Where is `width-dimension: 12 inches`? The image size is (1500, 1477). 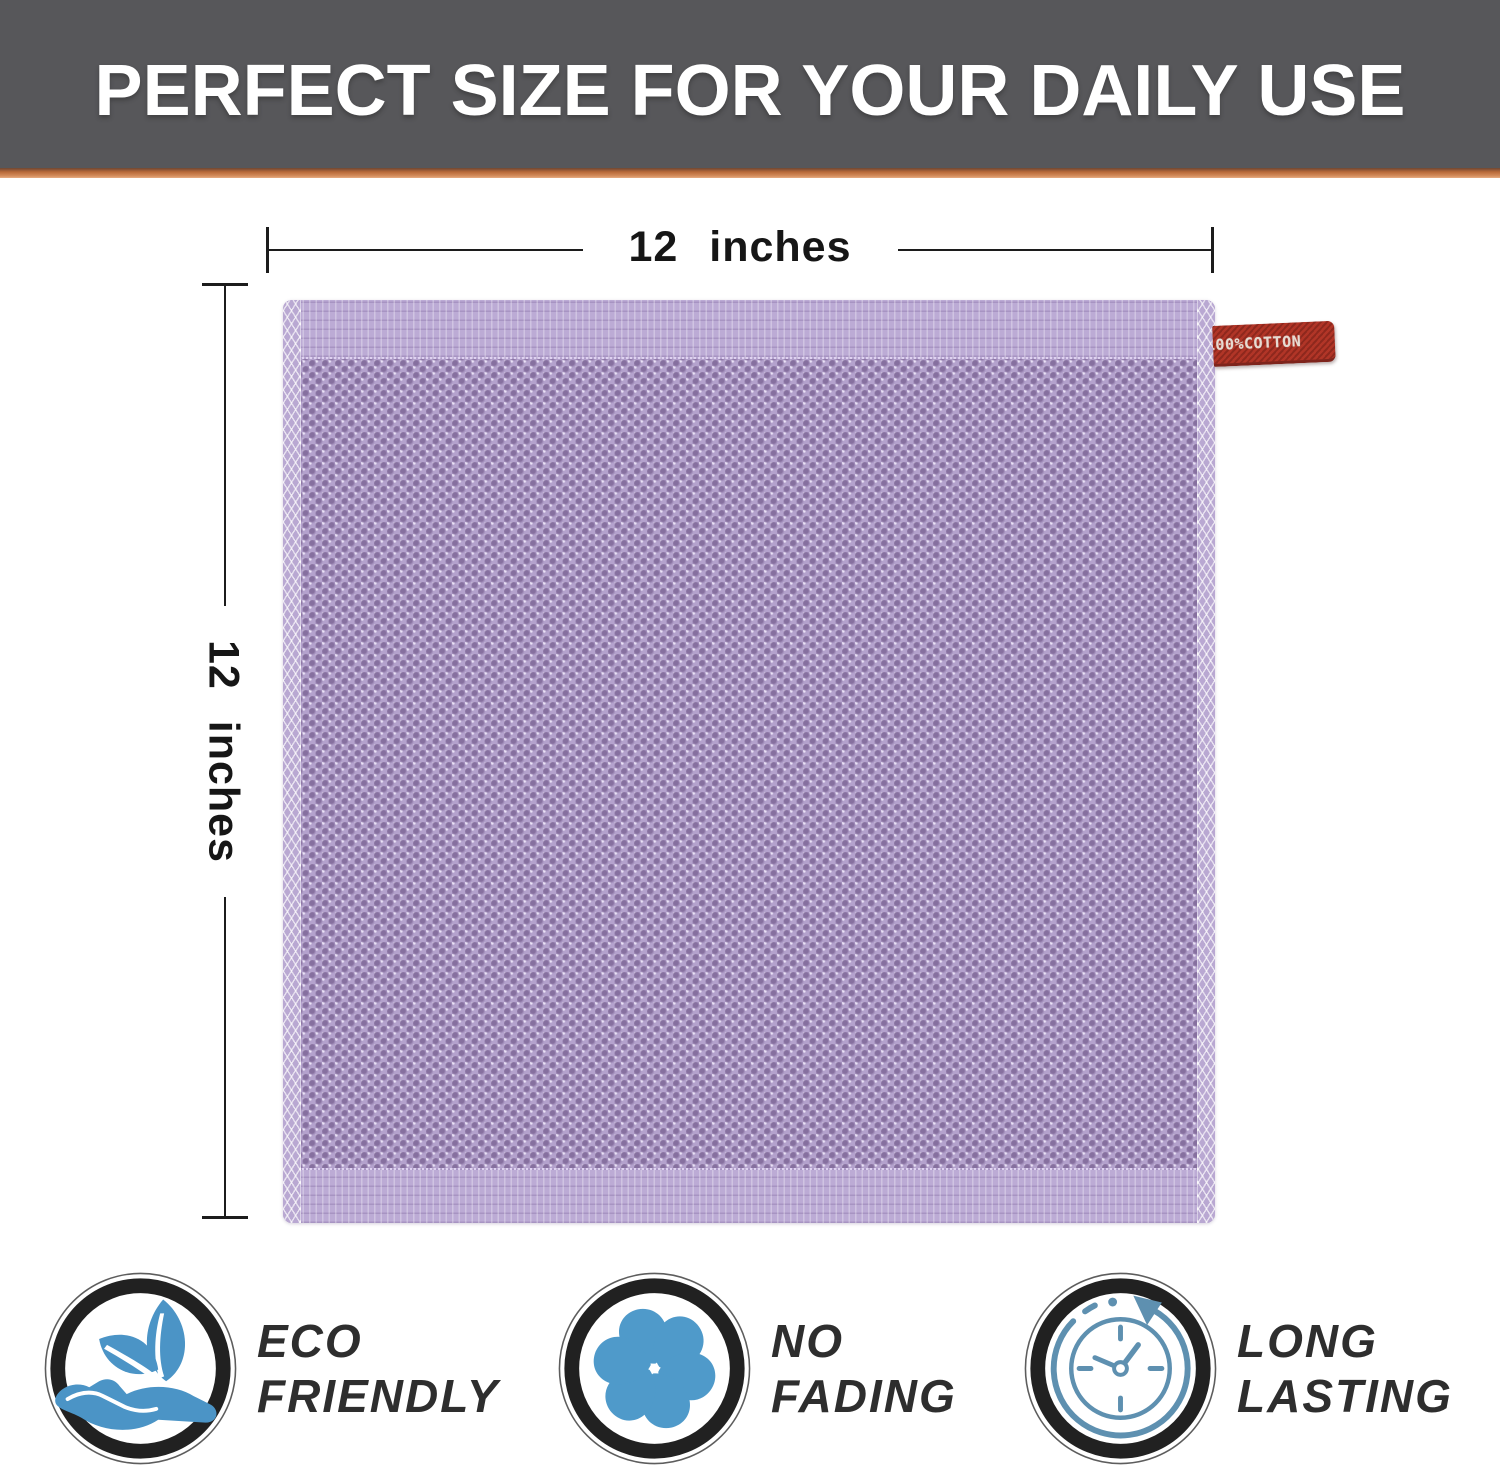
width-dimension: 12 inches is located at coordinates (740, 248).